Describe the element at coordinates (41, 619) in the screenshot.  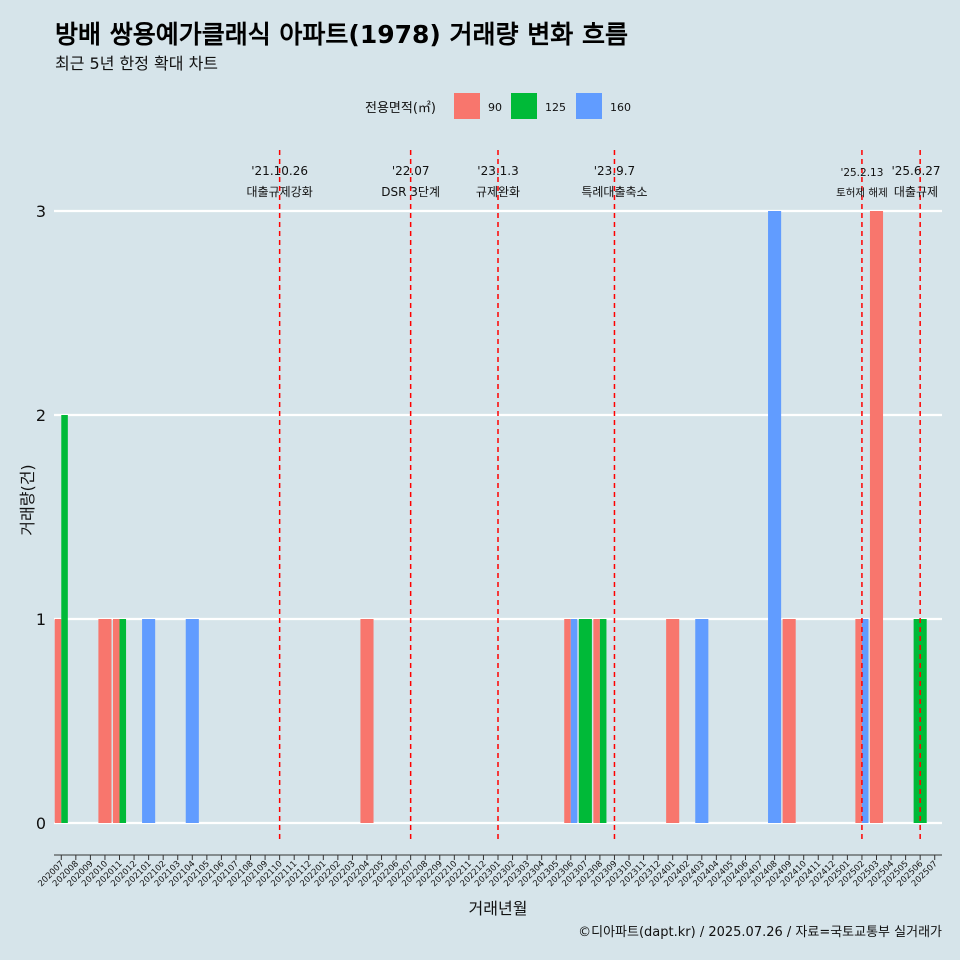
I see `y-tick-label: 1` at that location.